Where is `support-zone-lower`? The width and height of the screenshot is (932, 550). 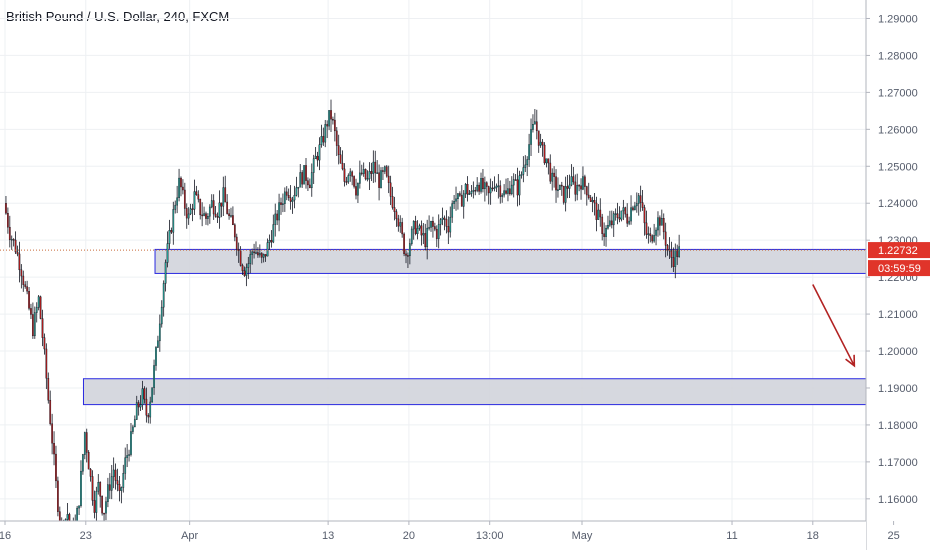
support-zone-lower is located at coordinates (507, 392).